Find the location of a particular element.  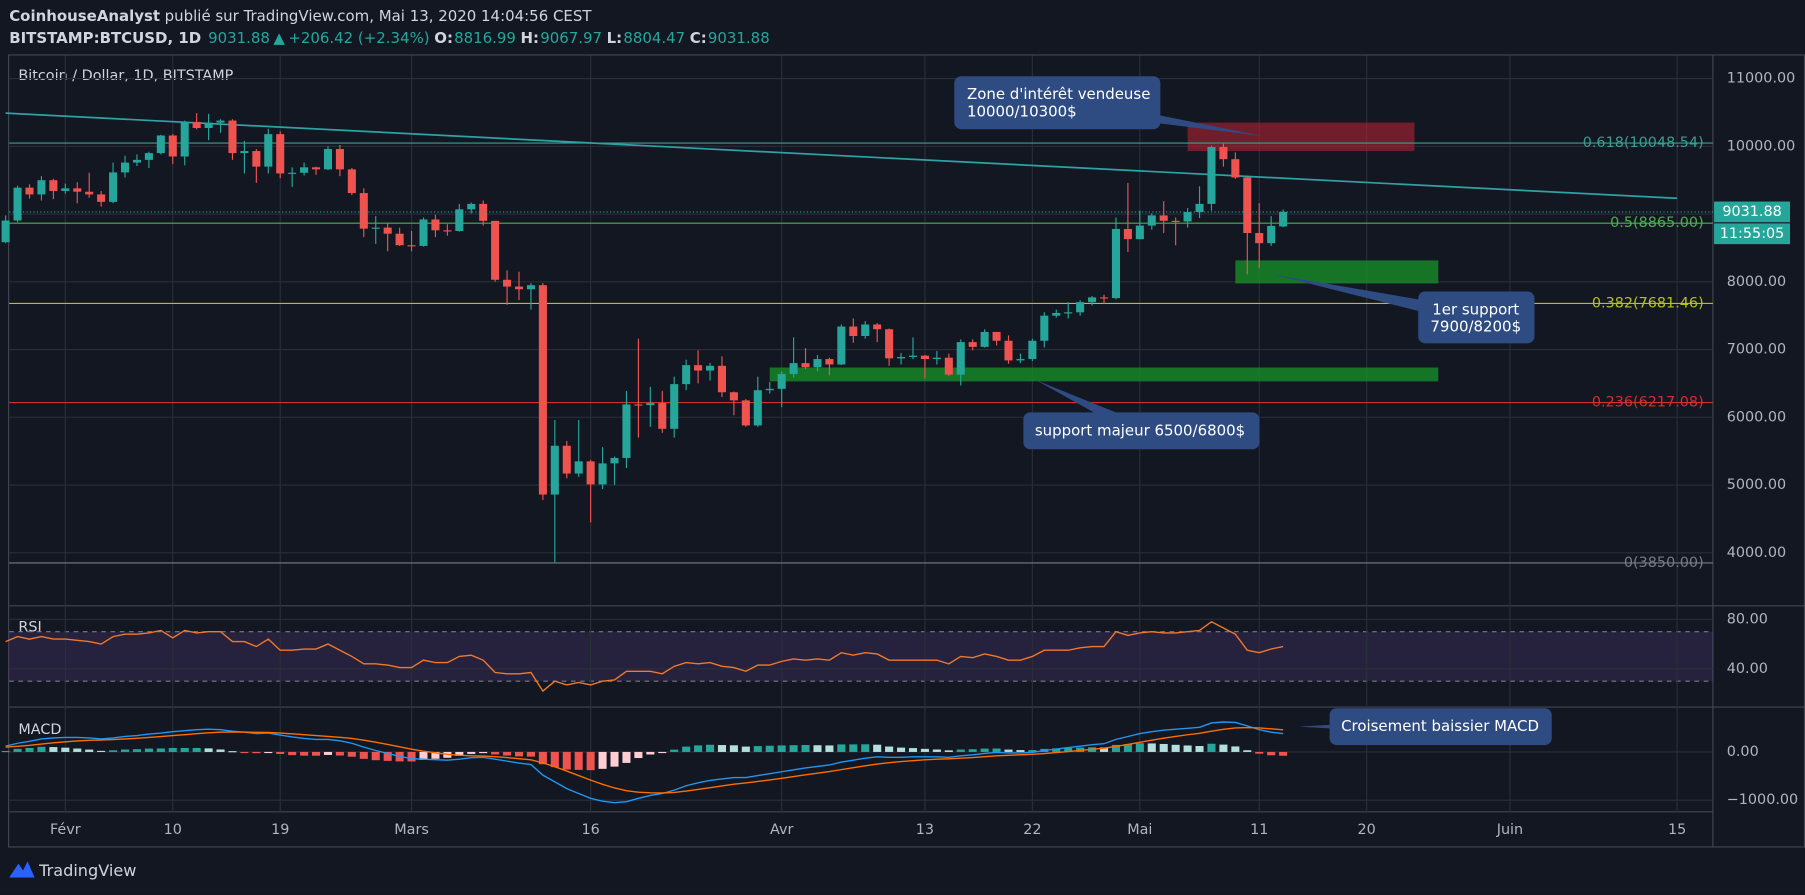

y-tick-label: 7000.00 is located at coordinates (1756, 350).